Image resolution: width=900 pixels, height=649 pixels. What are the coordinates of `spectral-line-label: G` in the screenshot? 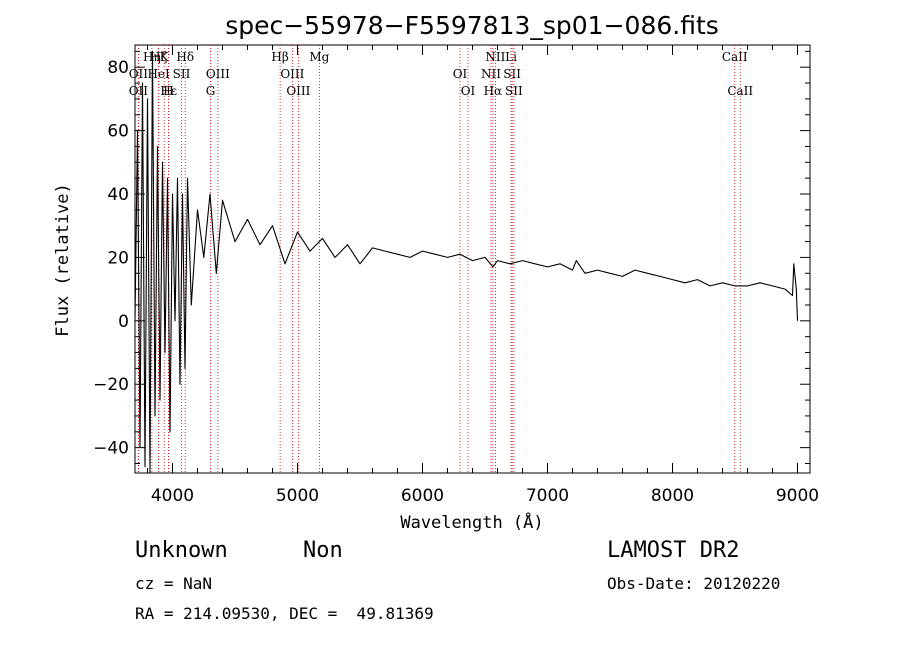 It's located at (211, 91).